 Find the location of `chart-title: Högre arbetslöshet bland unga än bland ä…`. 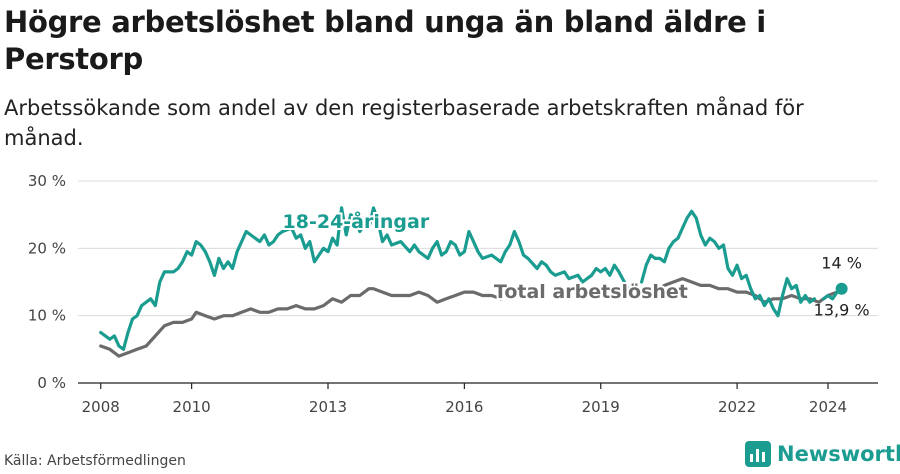

chart-title: Högre arbetslöshet bland unga än bland ä… is located at coordinates (385, 40).